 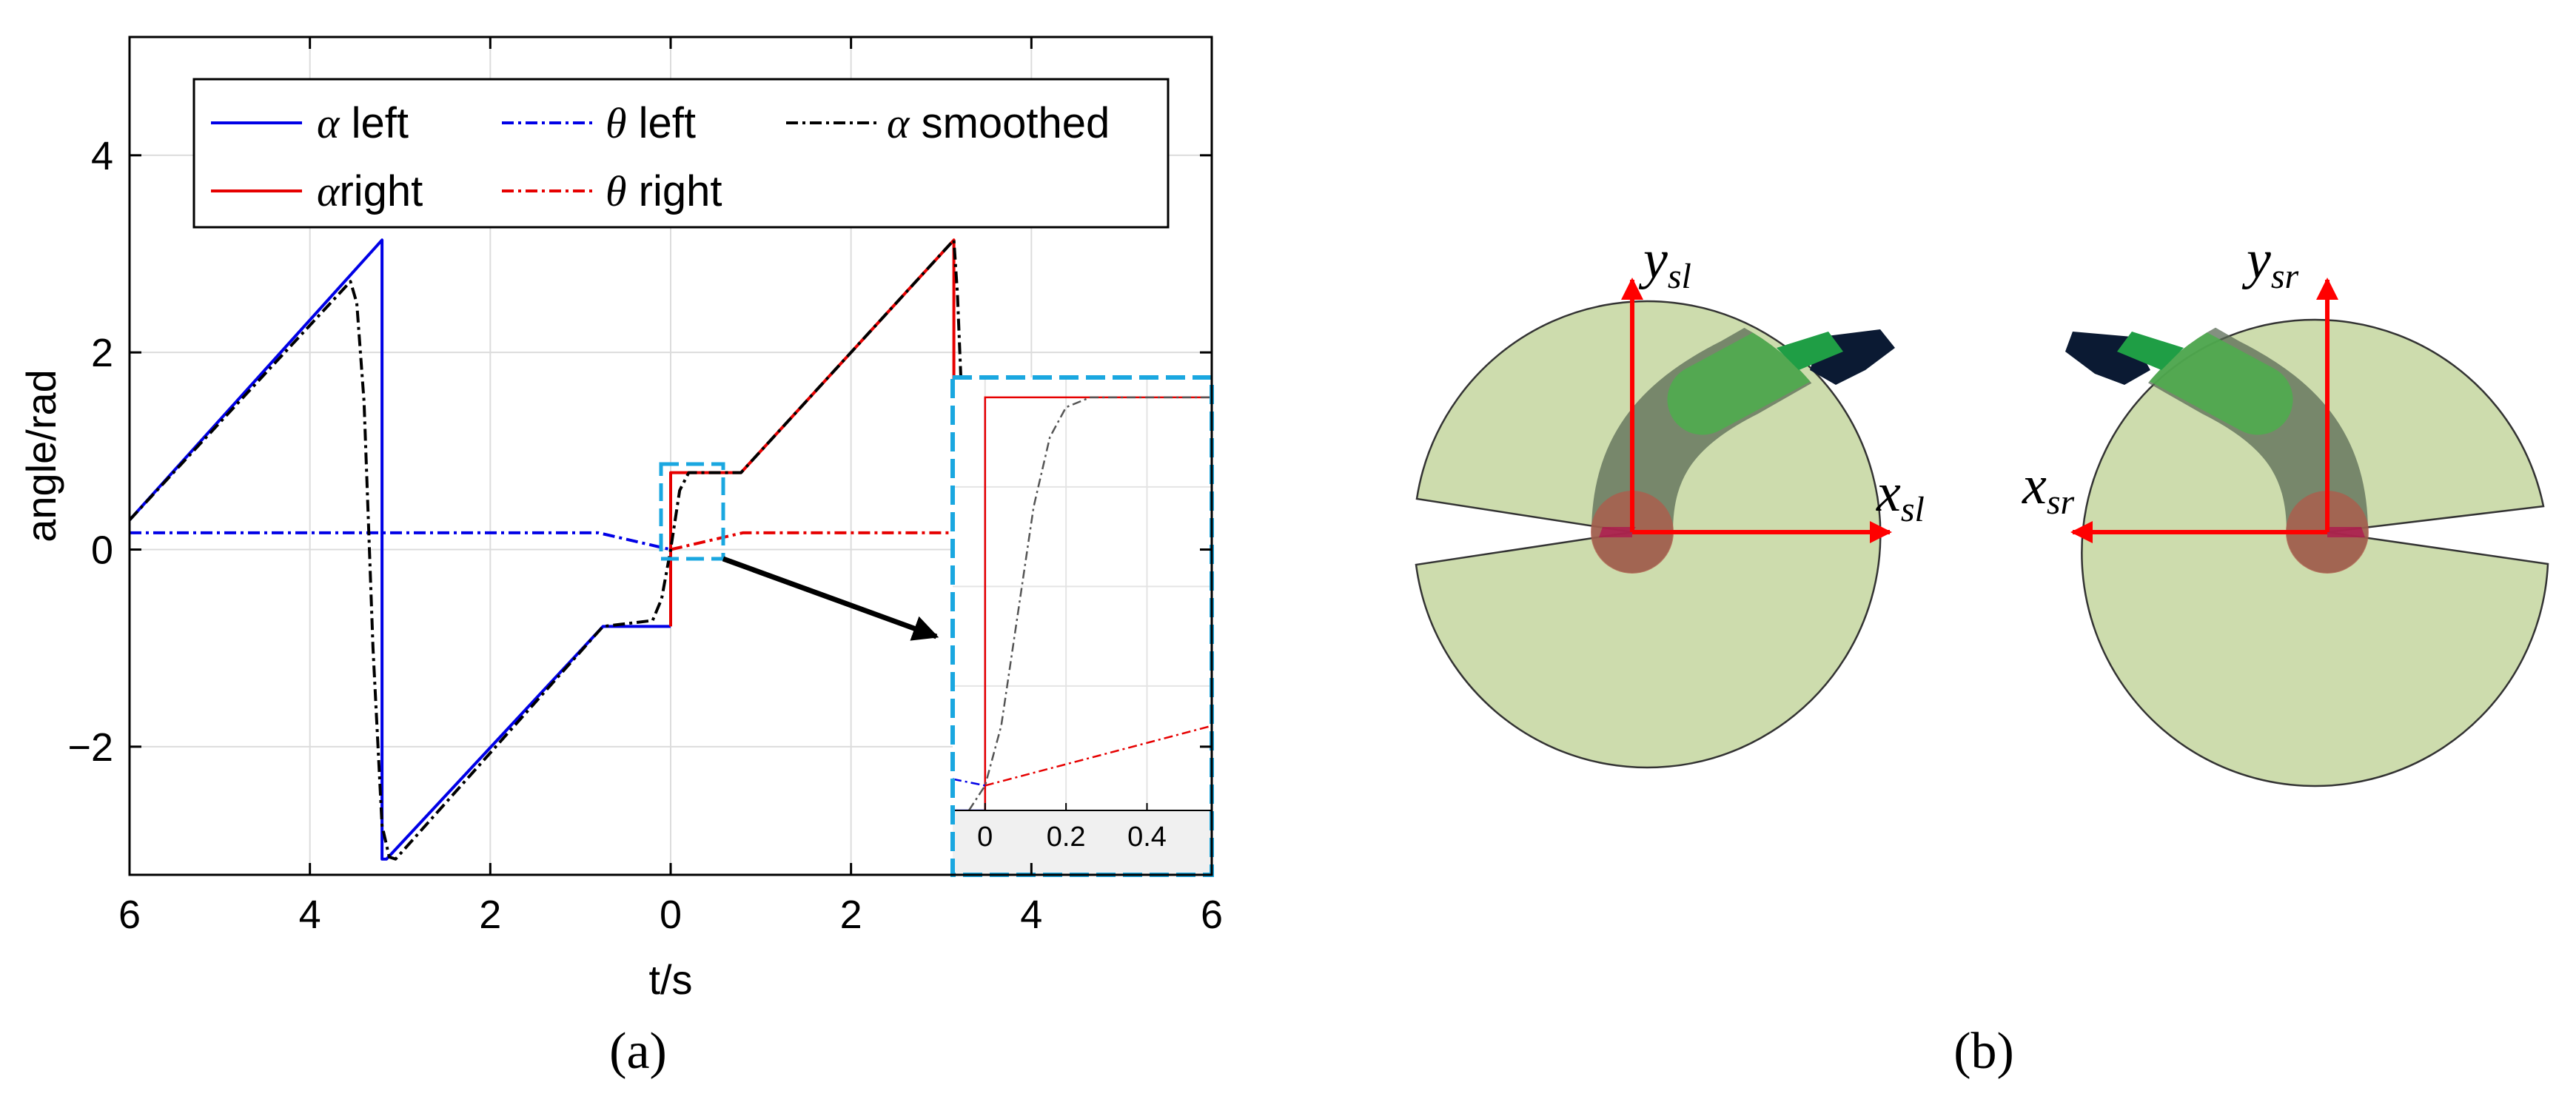 What do you see at coordinates (638, 1052) in the screenshot?
I see `panel-label-a: (a)` at bounding box center [638, 1052].